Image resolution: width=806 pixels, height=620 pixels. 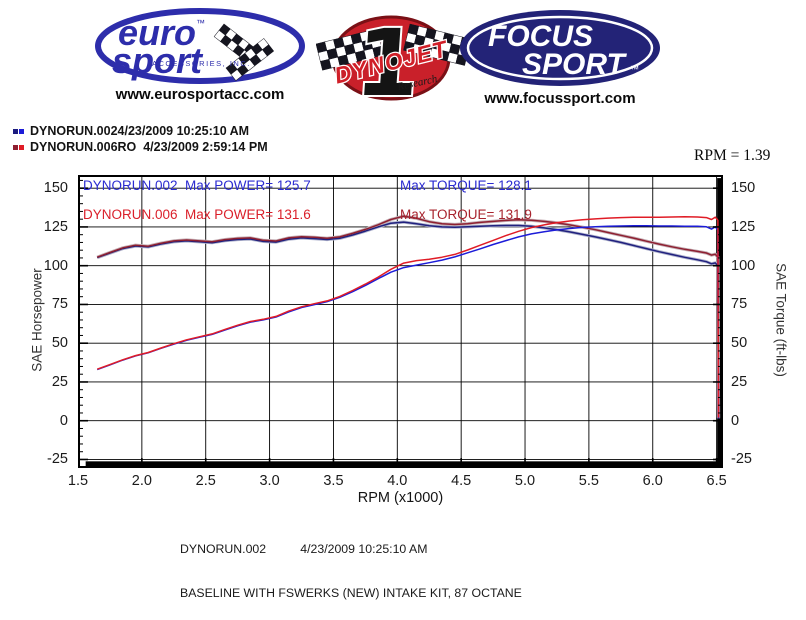 I want to click on y-tick-label-right: 100, so click(x=743, y=265).